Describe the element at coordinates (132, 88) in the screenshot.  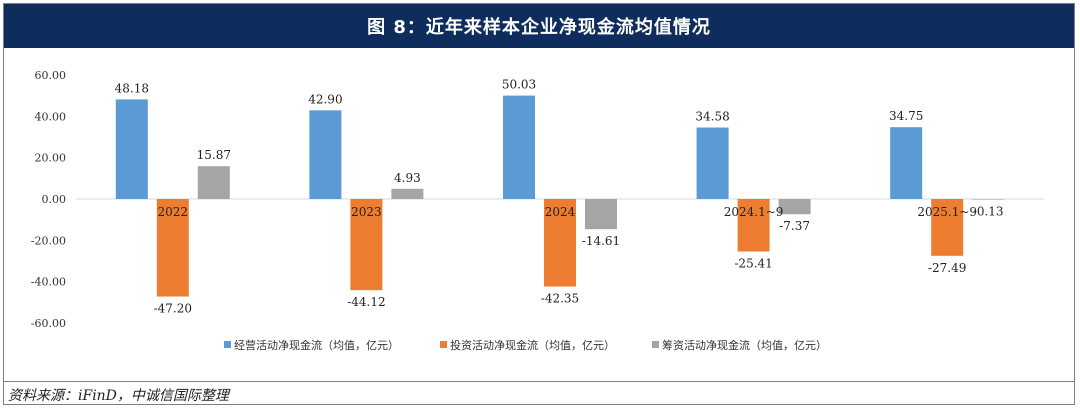
I see `data-label: 48.18` at that location.